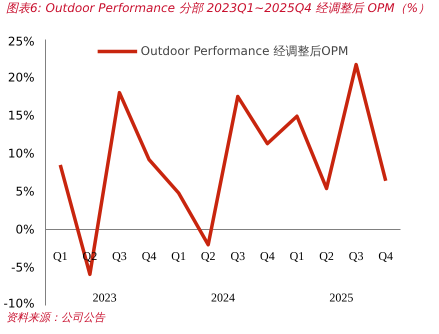  Describe the element at coordinates (21, 41) in the screenshot. I see `y-tick-label: 25%` at that location.